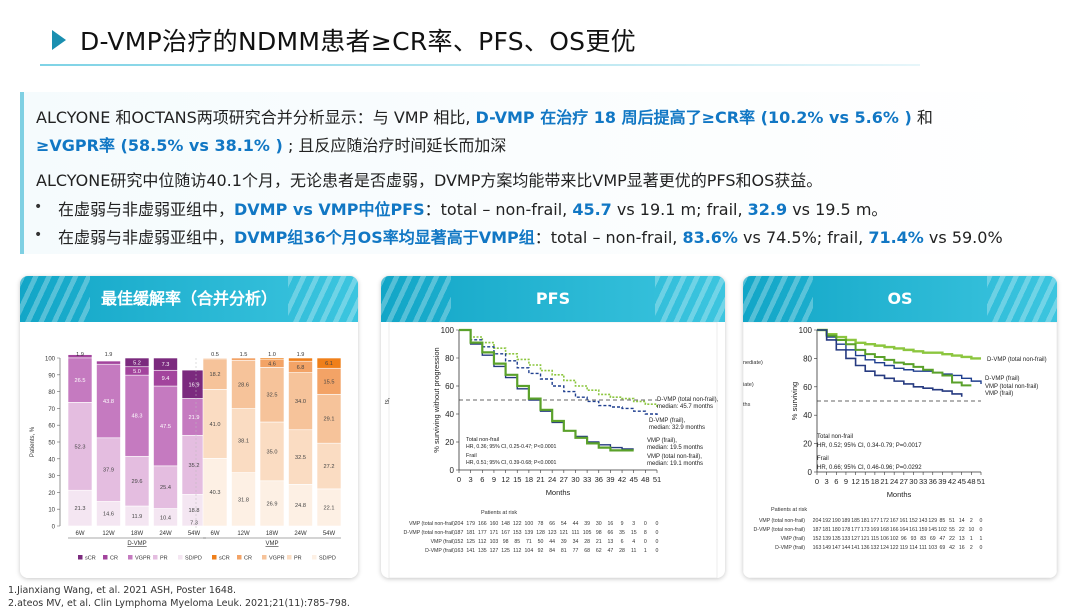  I want to click on x-tick-label: 33, so click(587, 479).